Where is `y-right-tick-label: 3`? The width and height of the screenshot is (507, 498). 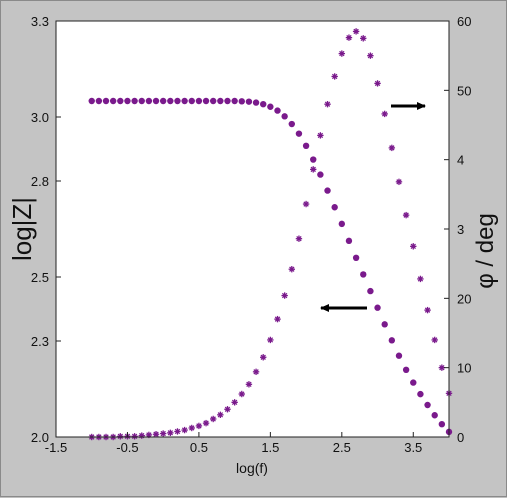 y-right-tick-label: 3 is located at coordinates (460, 229).